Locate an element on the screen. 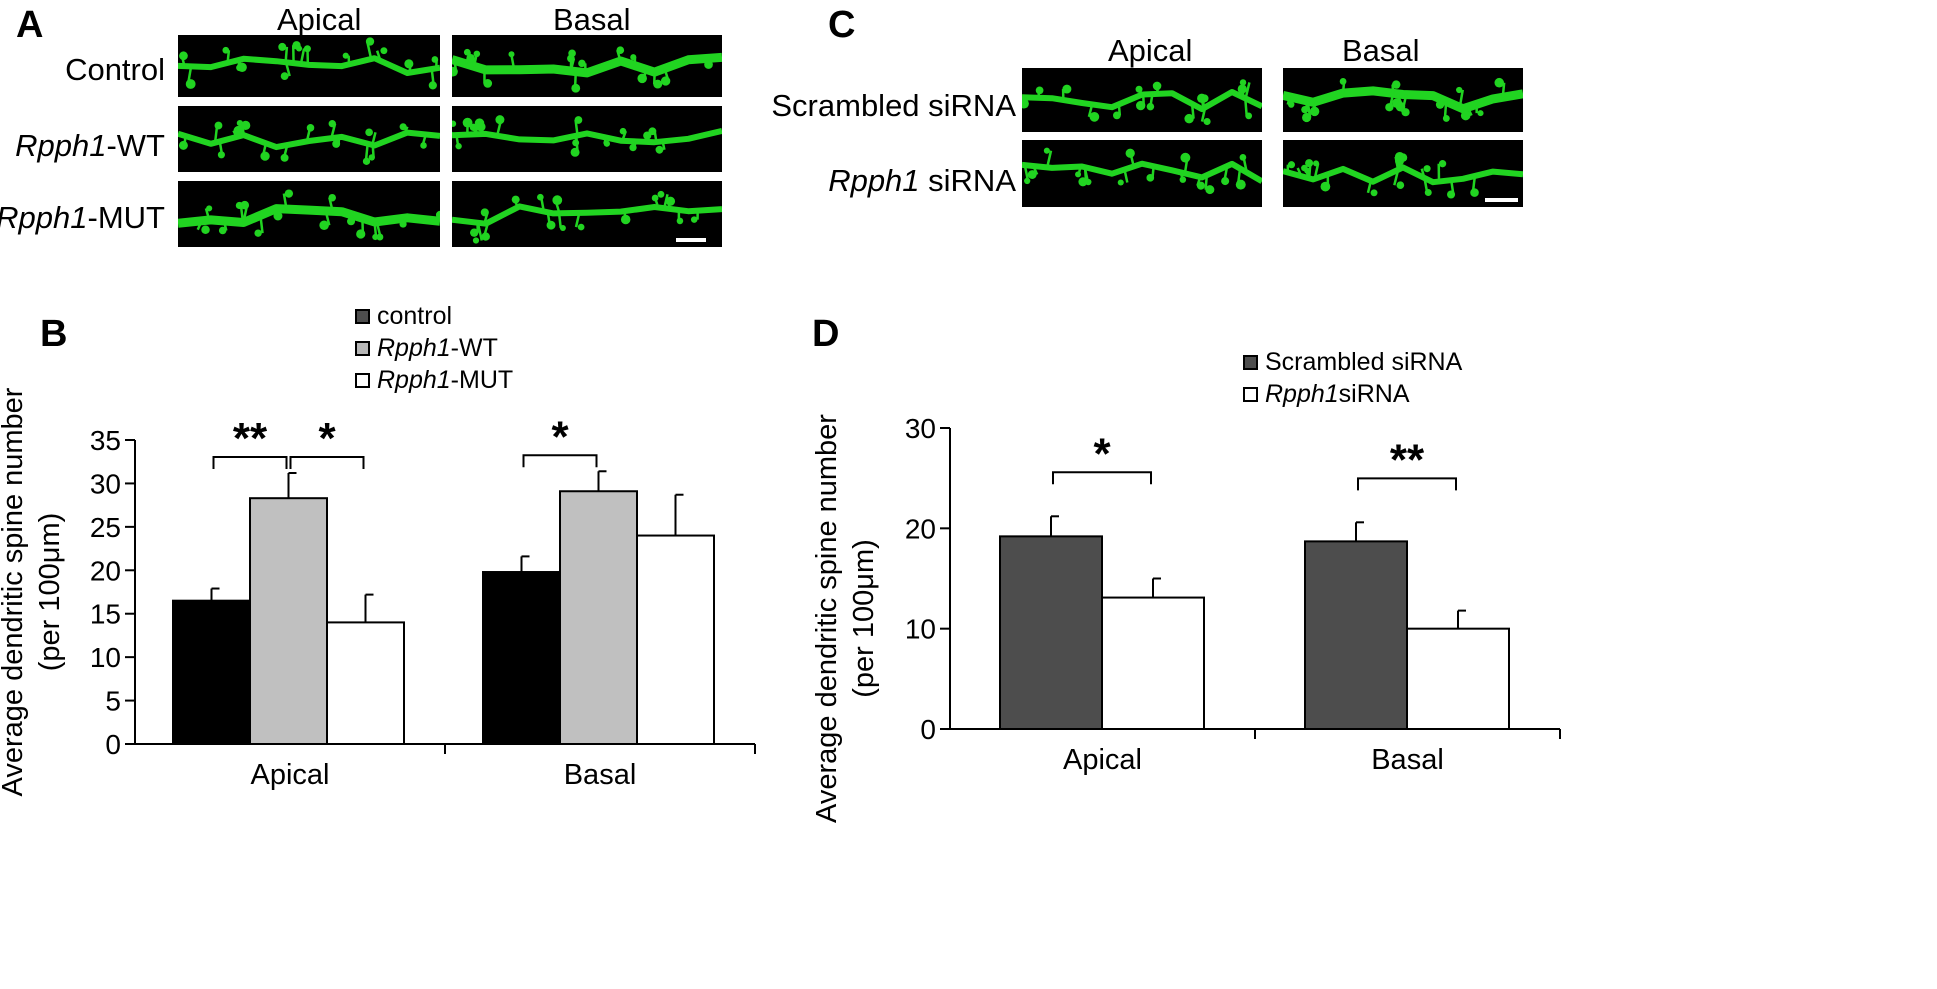  panel-c-column-basal: Basal is located at coordinates (1381, 50).